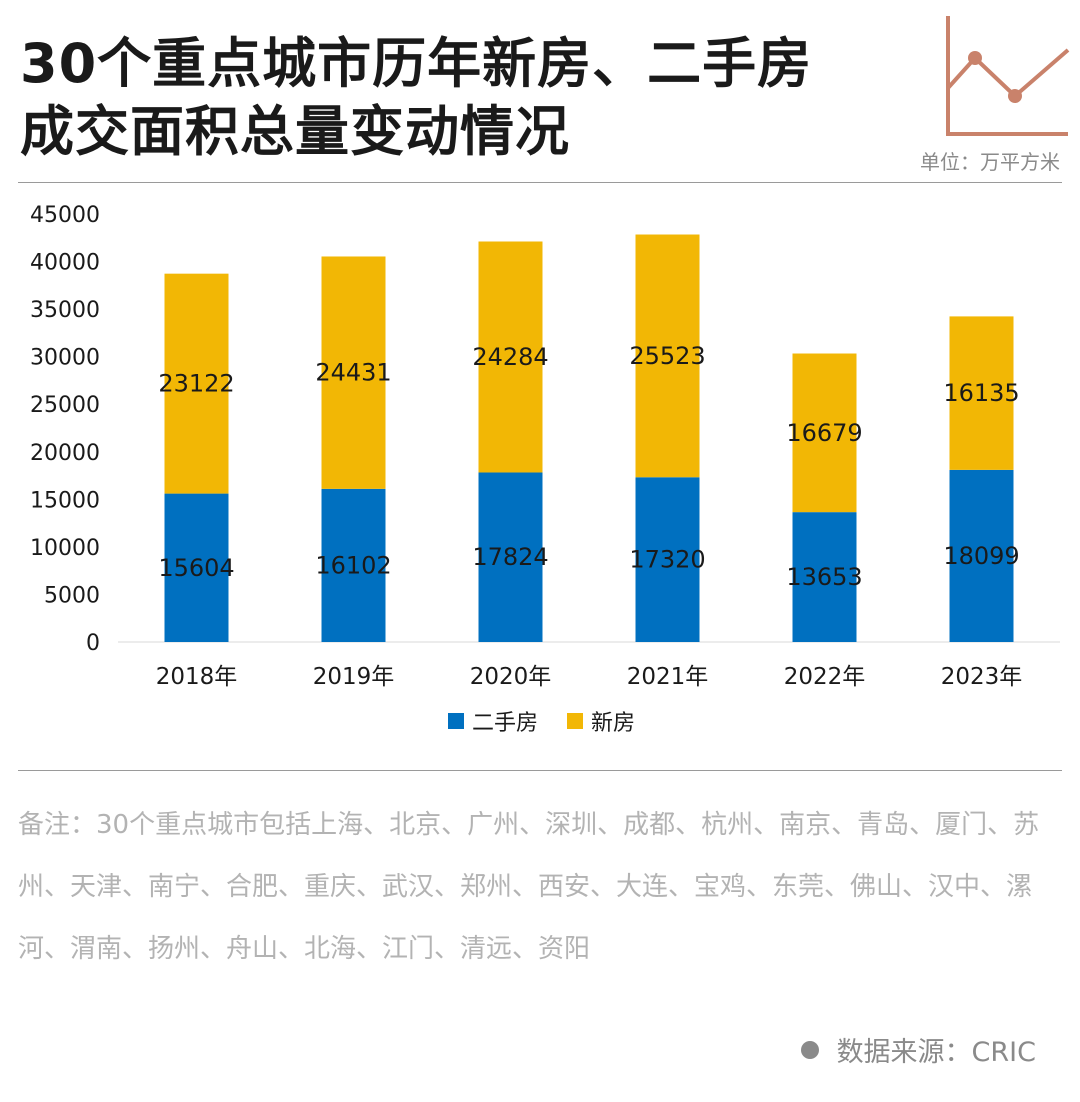  What do you see at coordinates (416, 98) in the screenshot?
I see `chart-title: 30个重点城市历年新房、二手房 成交面积总量变动情况` at bounding box center [416, 98].